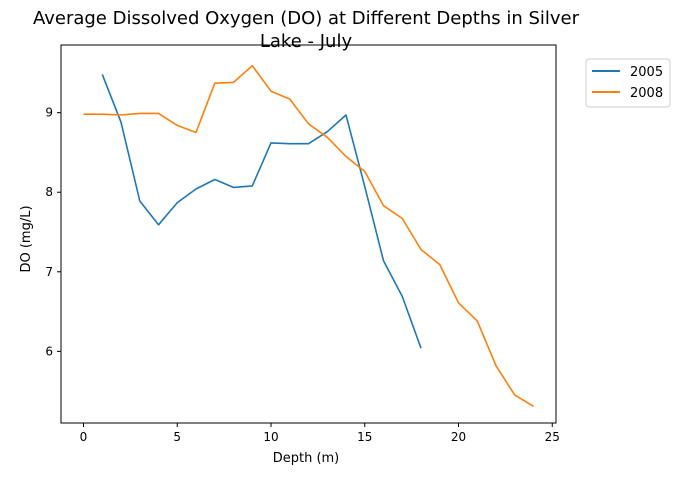 This screenshot has height=479, width=680. What do you see at coordinates (84, 437) in the screenshot?
I see `x-tick-label: 0` at bounding box center [84, 437].